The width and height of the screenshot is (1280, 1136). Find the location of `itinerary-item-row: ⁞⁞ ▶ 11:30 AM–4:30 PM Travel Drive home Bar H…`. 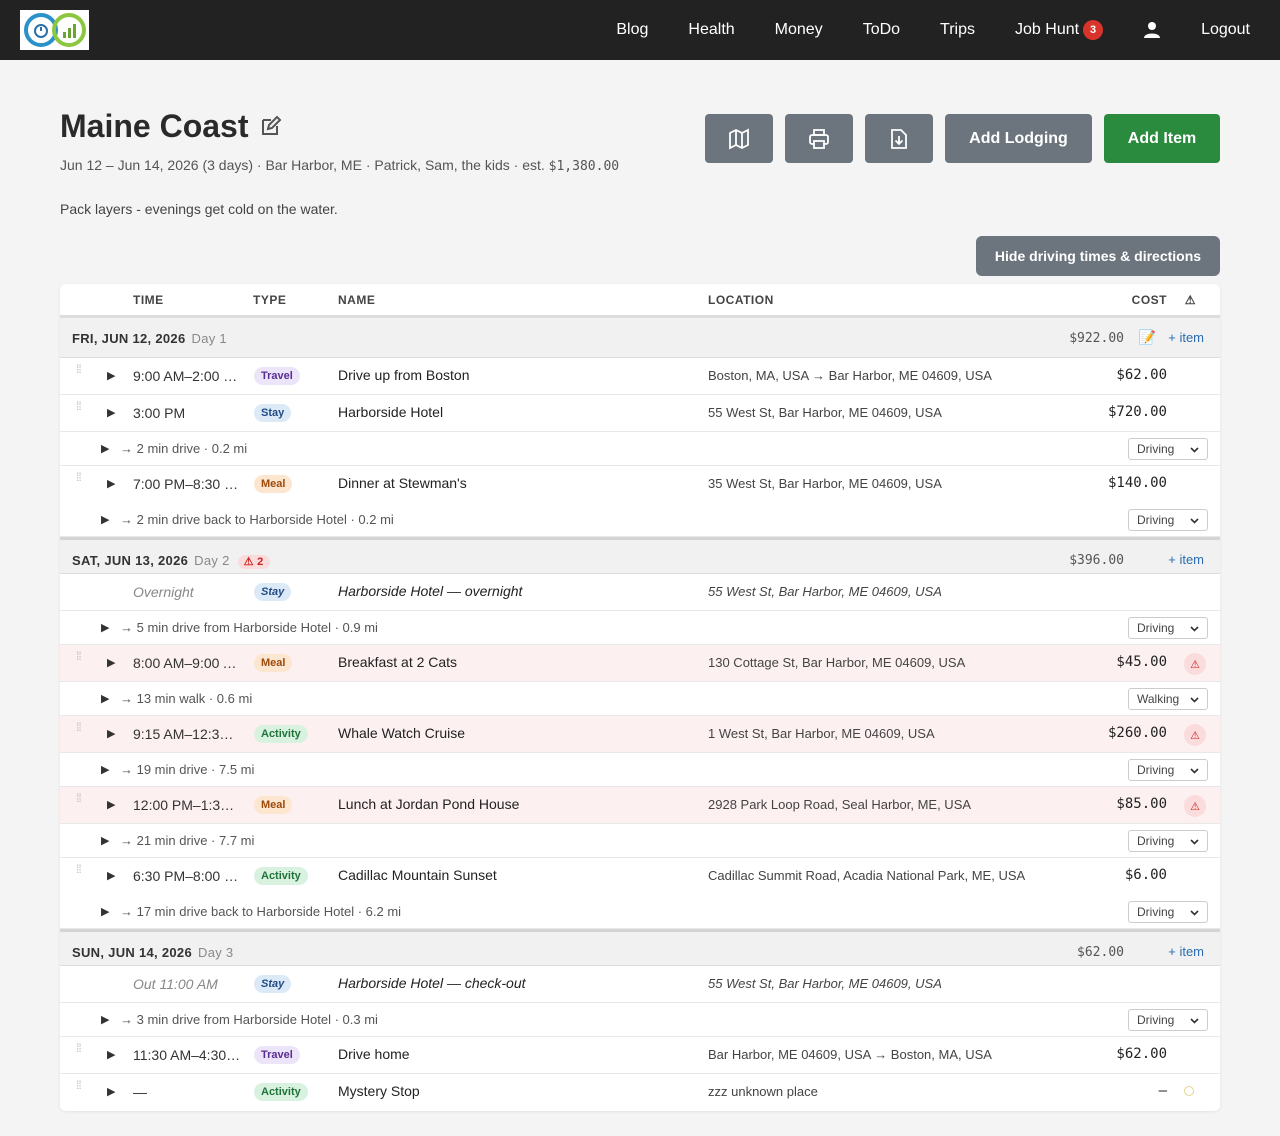

itinerary-item-row: ⁞⁞ ▶ 11:30 AM–4:30 PM Travel Drive home Bar H… is located at coordinates (640, 1055).